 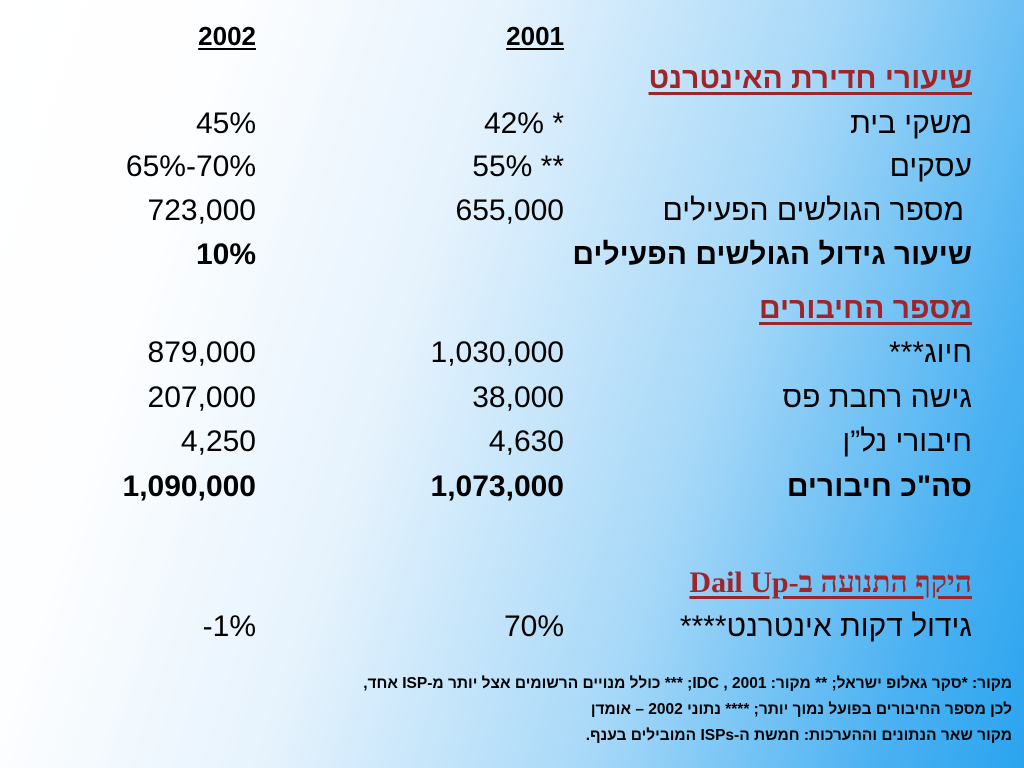 What do you see at coordinates (218, 441) in the screenshot?
I see `value-2002: 4,250` at bounding box center [218, 441].